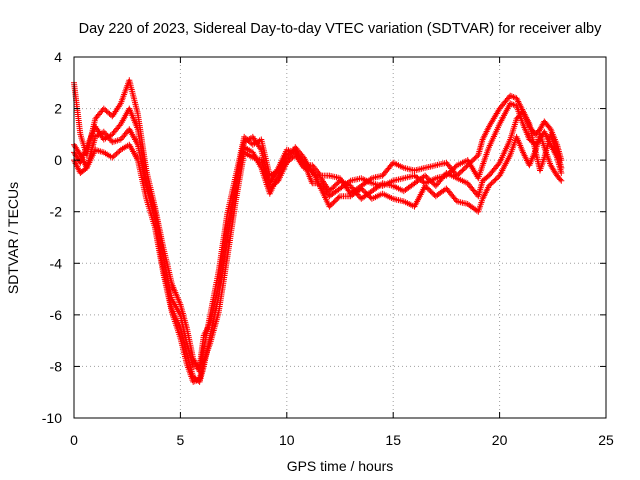 The height and width of the screenshot is (480, 640). Describe the element at coordinates (393, 440) in the screenshot. I see `x-tick-label: 15` at that location.